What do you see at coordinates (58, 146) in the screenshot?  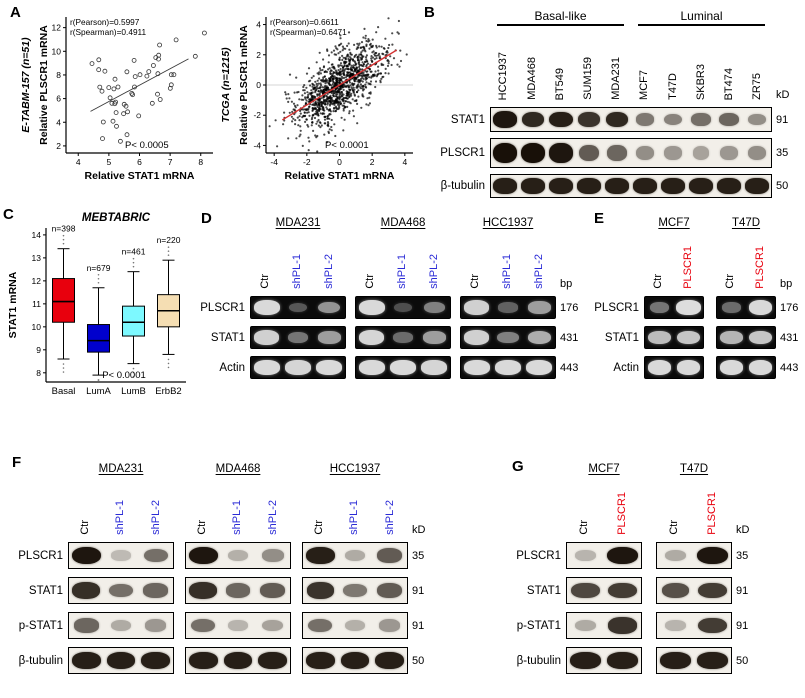 I see `y-tick-label: 2` at bounding box center [58, 146].